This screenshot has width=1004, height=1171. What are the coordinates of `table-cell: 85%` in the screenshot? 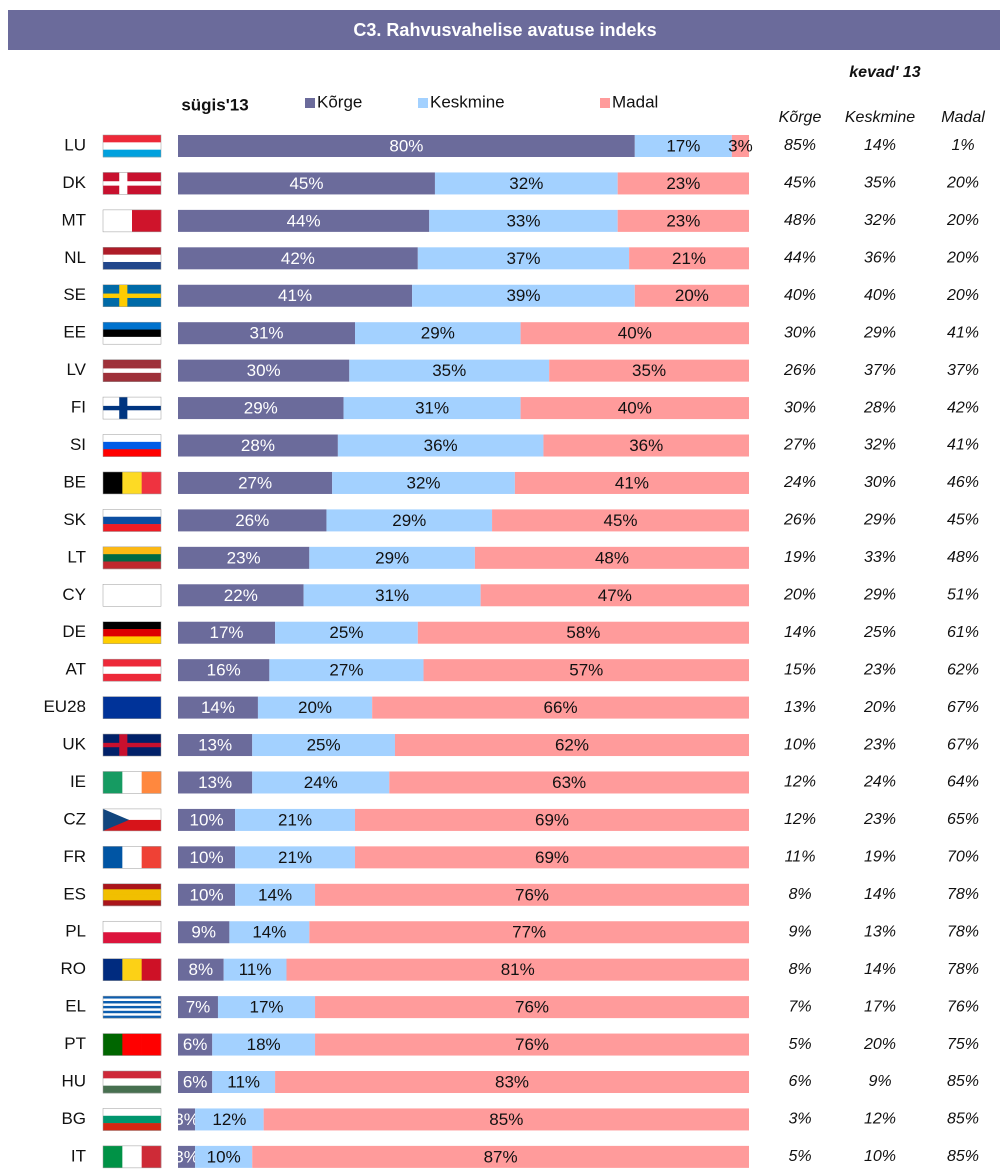 It's located at (963, 1081).